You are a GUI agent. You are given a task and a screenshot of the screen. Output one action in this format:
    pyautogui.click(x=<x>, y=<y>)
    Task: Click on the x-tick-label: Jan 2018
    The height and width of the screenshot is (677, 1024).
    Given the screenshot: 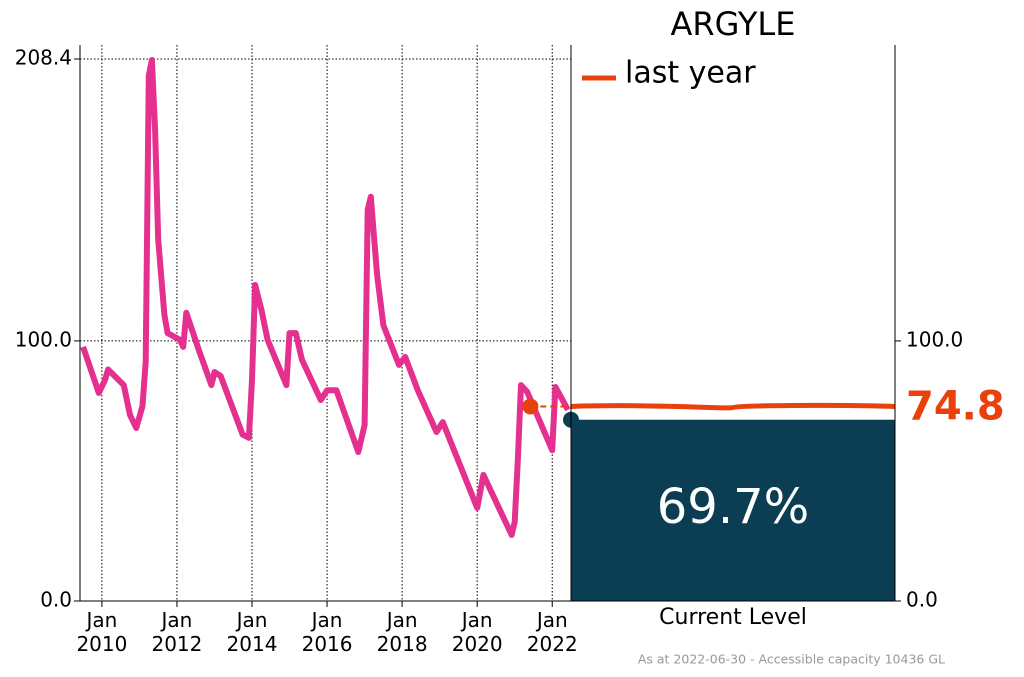 What is the action you would take?
    pyautogui.click(x=402, y=632)
    